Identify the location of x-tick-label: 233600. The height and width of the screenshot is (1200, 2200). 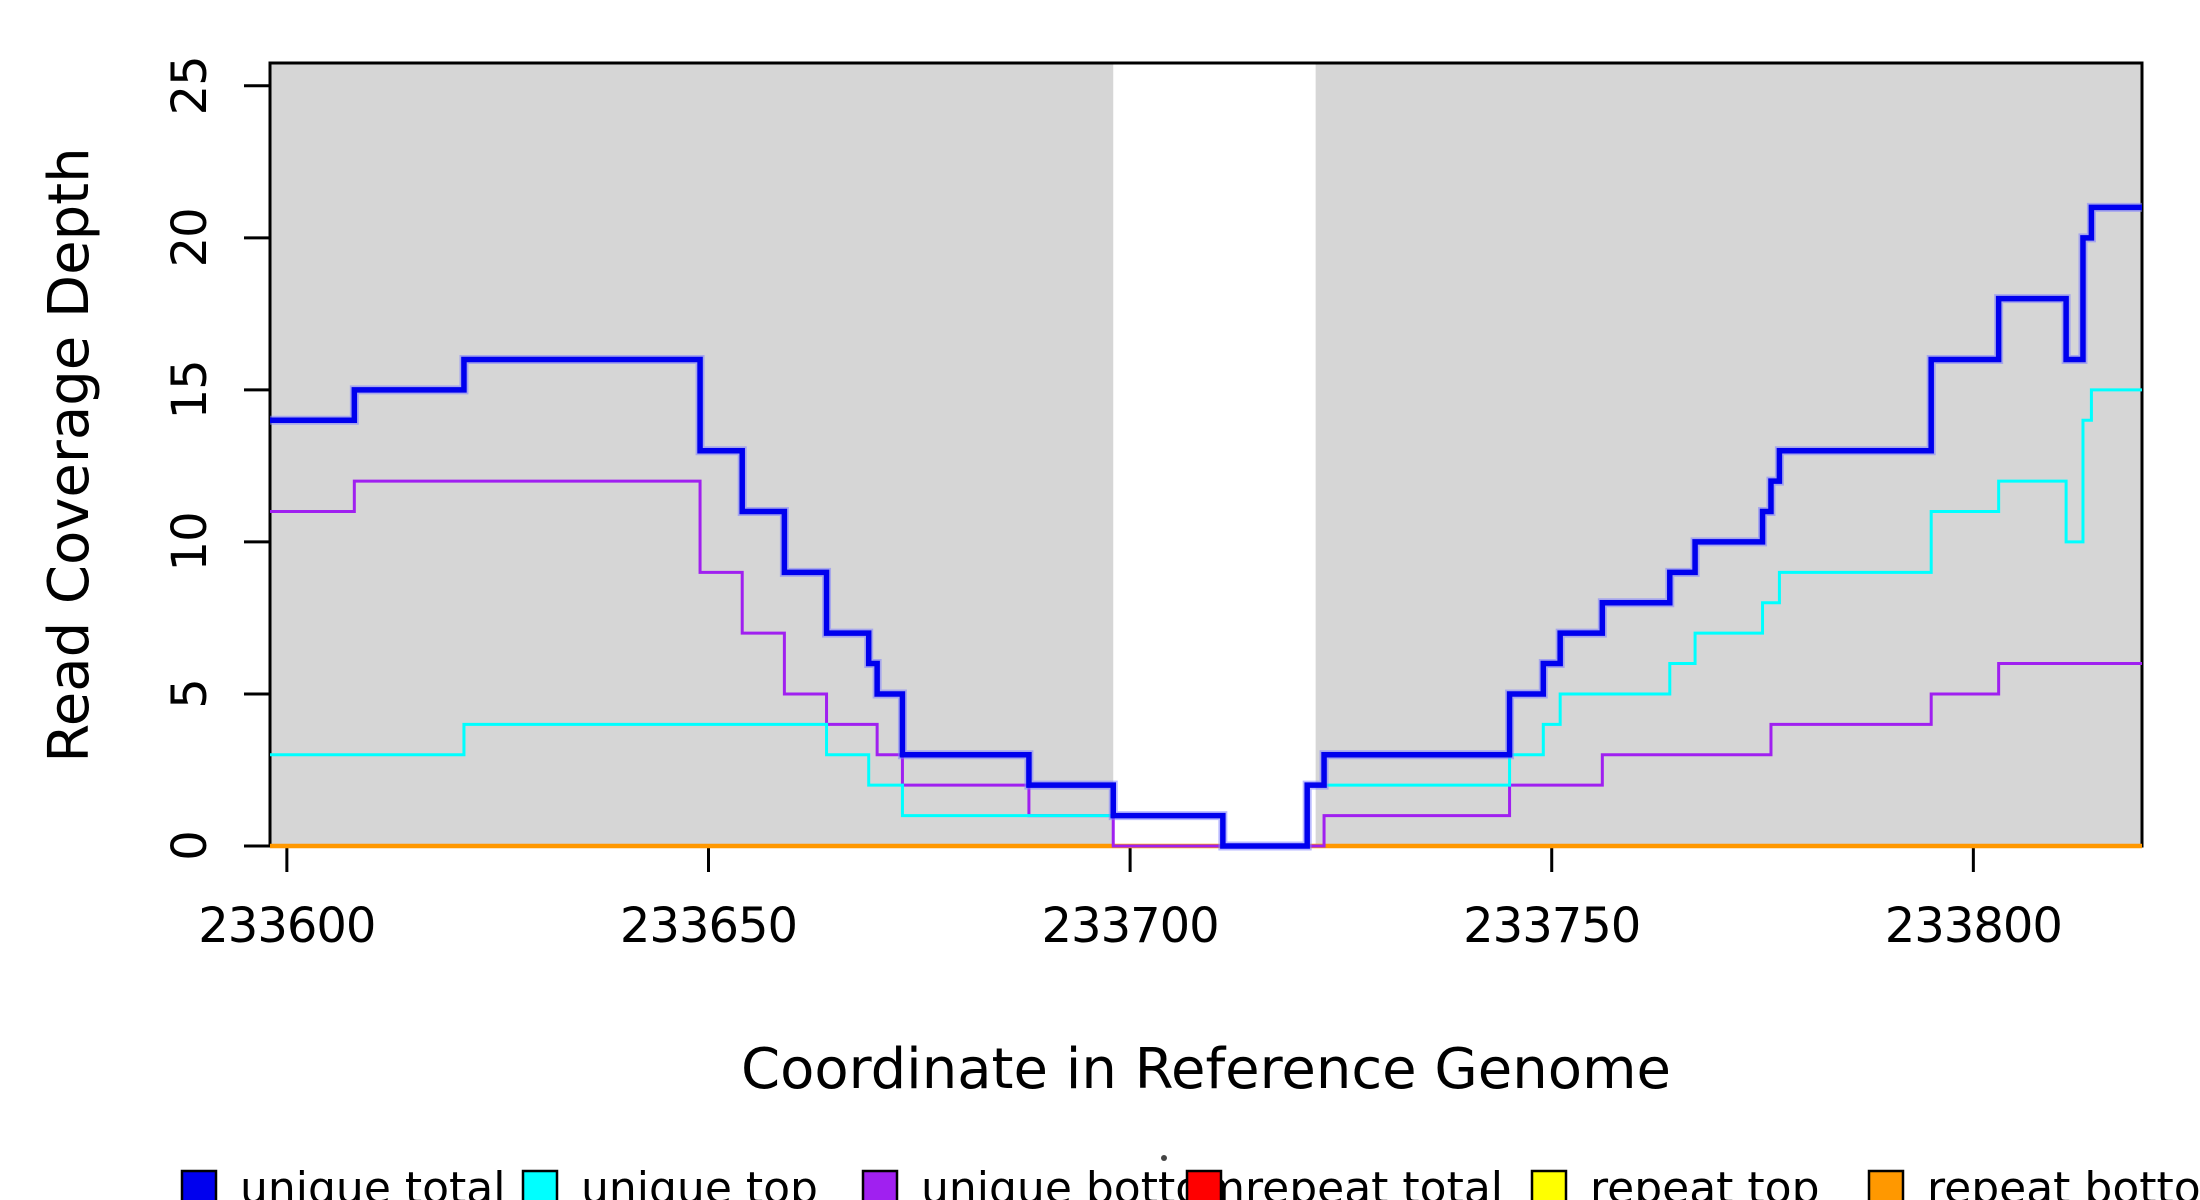
(286, 926).